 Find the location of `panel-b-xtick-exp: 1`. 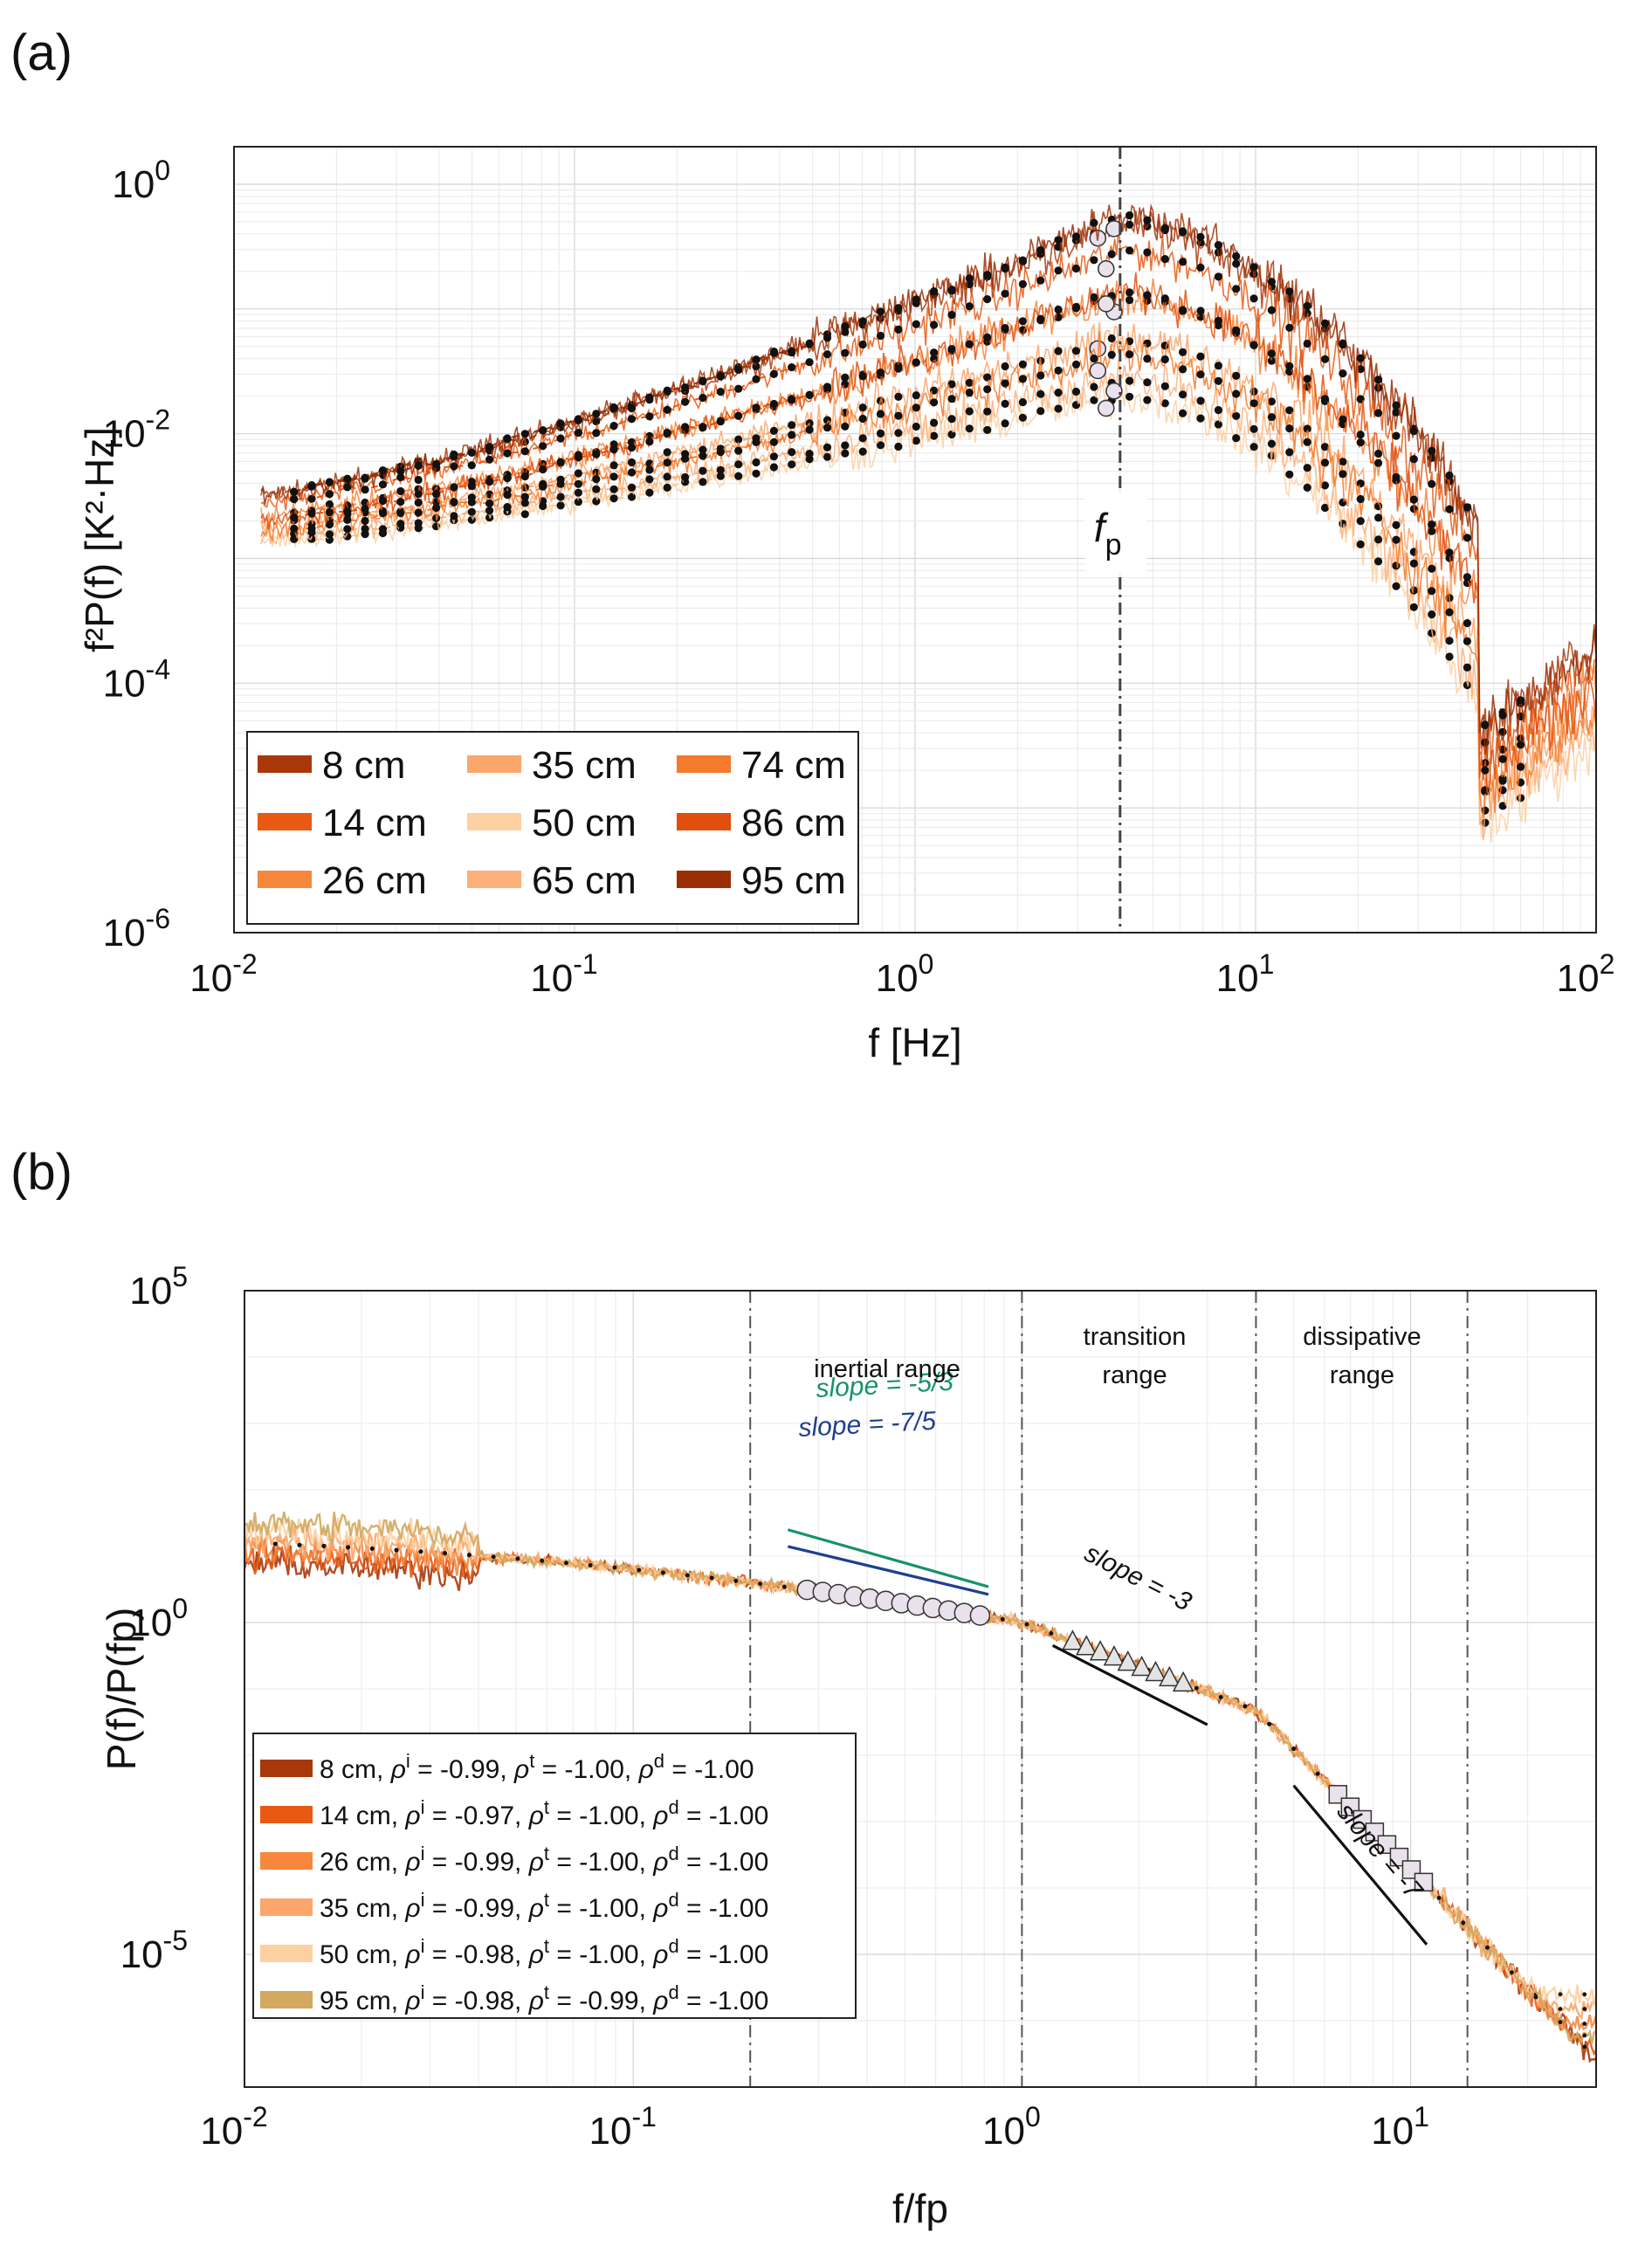

panel-b-xtick-exp: 1 is located at coordinates (1421, 2116).